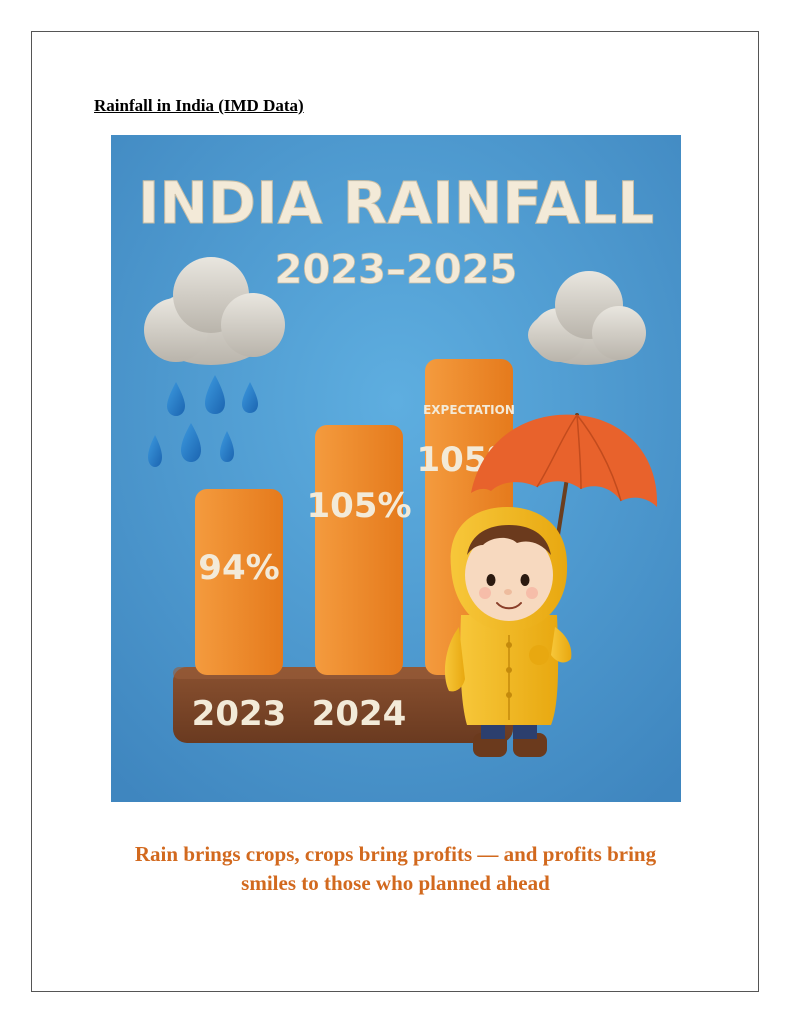 The height and width of the screenshot is (1024, 791). I want to click on bar-value-label: 105%, so click(358, 506).